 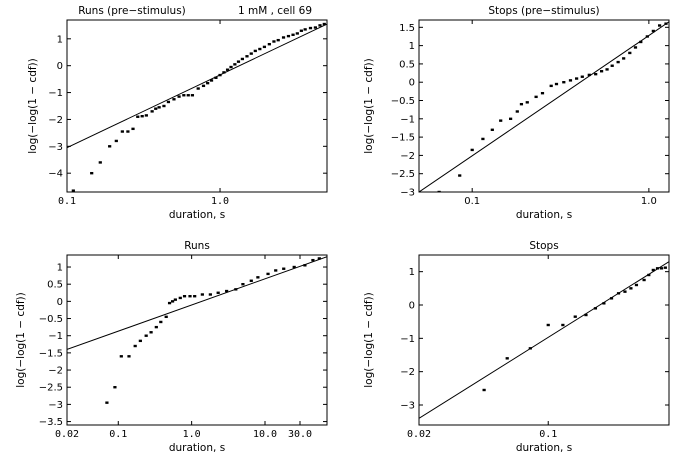 I want to click on chart-title: Stops, so click(x=543, y=246).